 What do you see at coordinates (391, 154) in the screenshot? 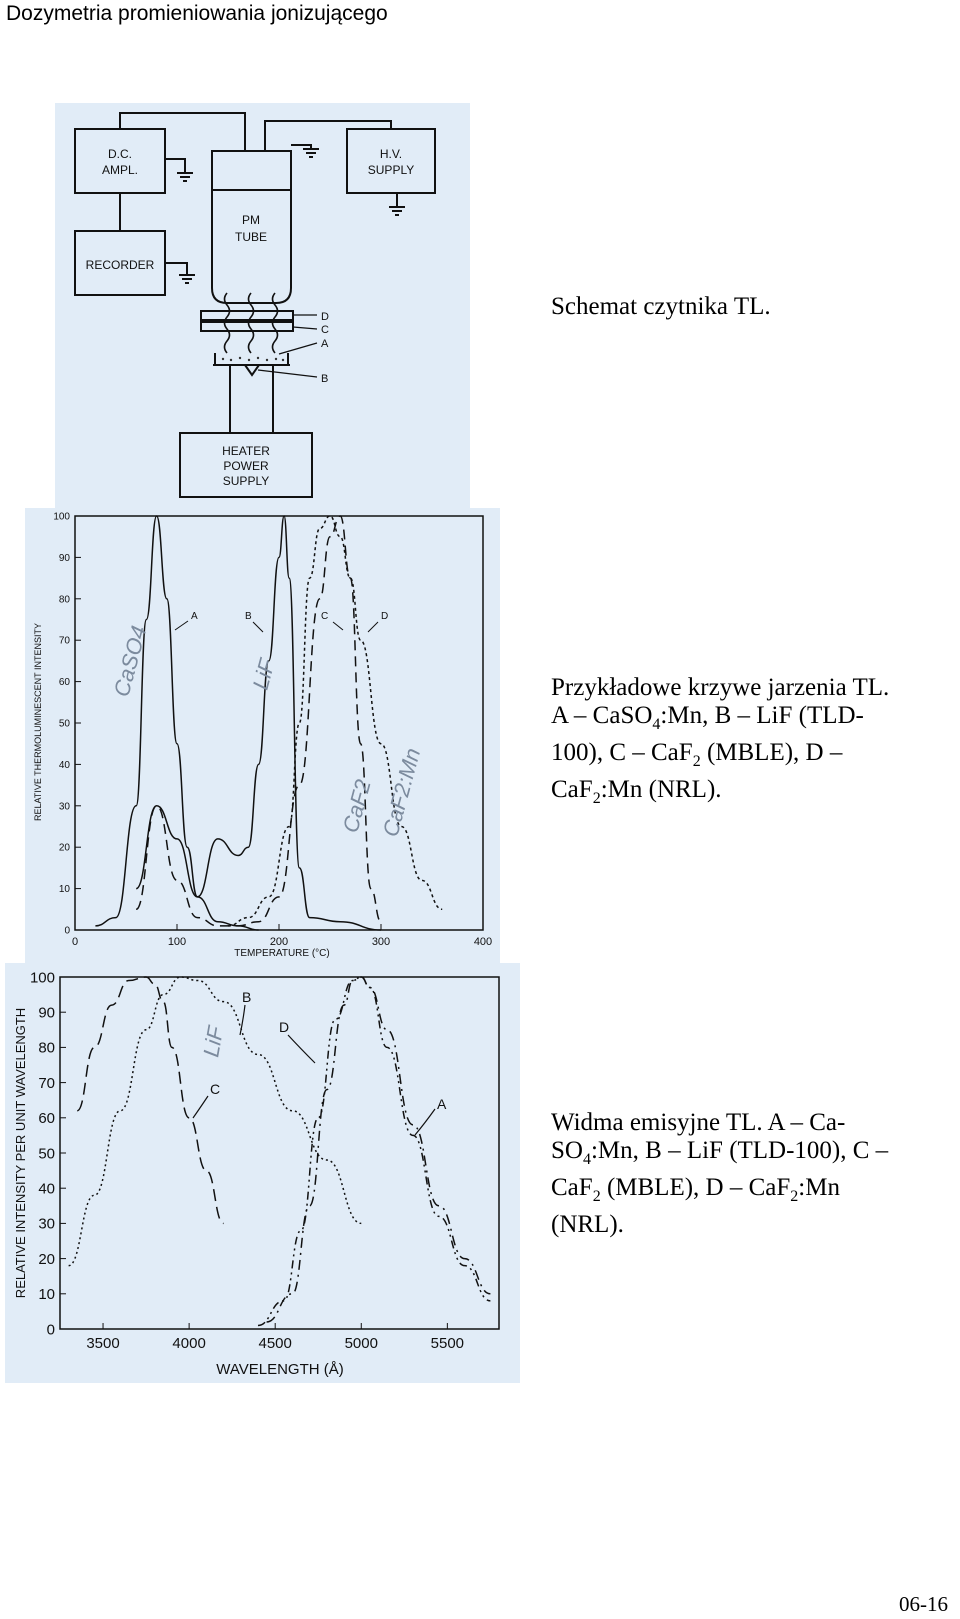
I see `hv-supply-label-1: H.V.` at bounding box center [391, 154].